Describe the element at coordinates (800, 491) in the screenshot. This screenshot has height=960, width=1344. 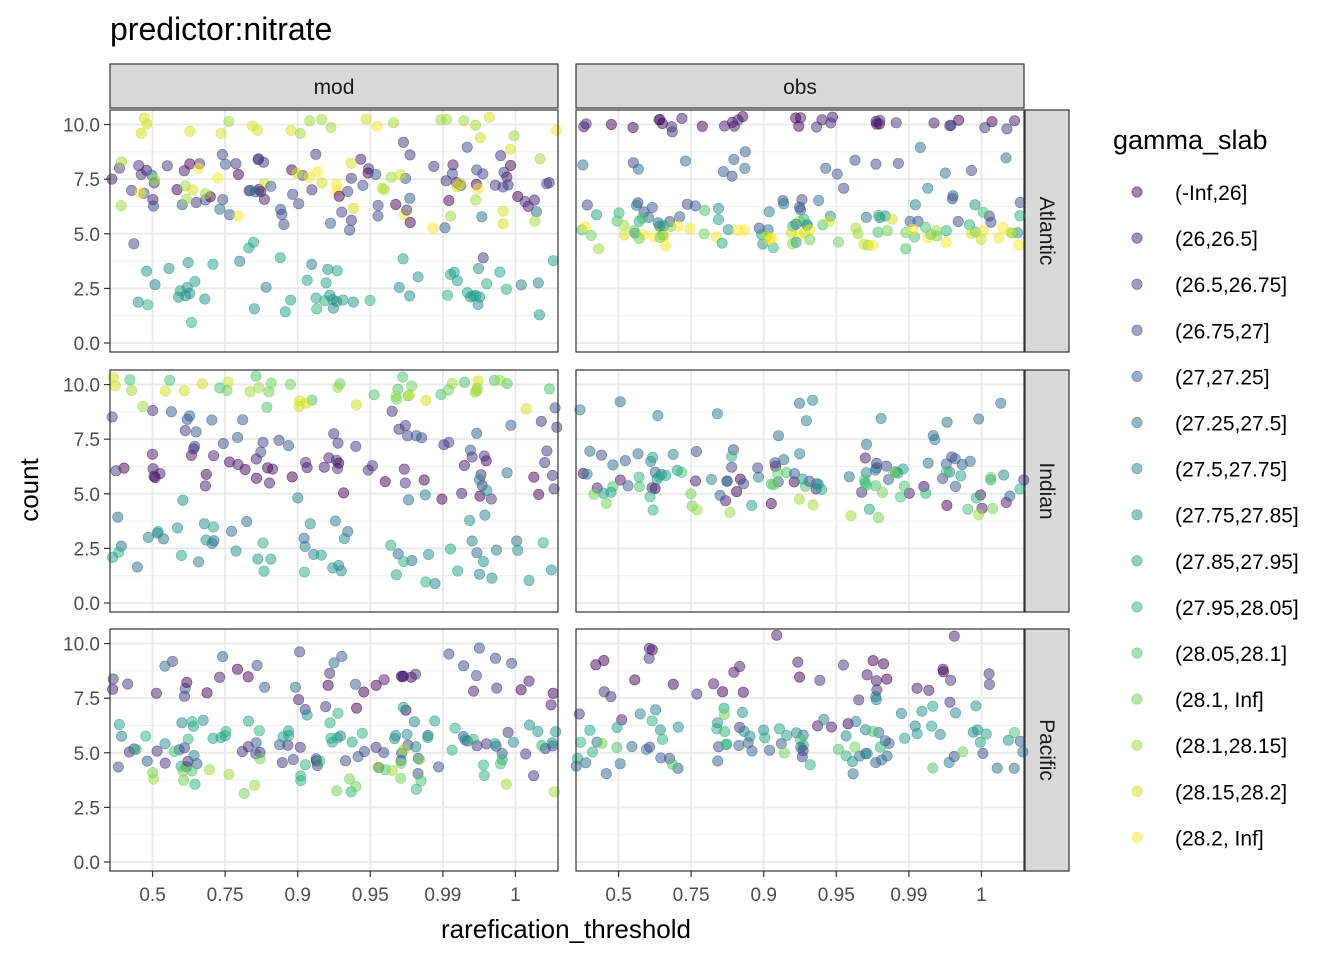
I see `panel-border` at that location.